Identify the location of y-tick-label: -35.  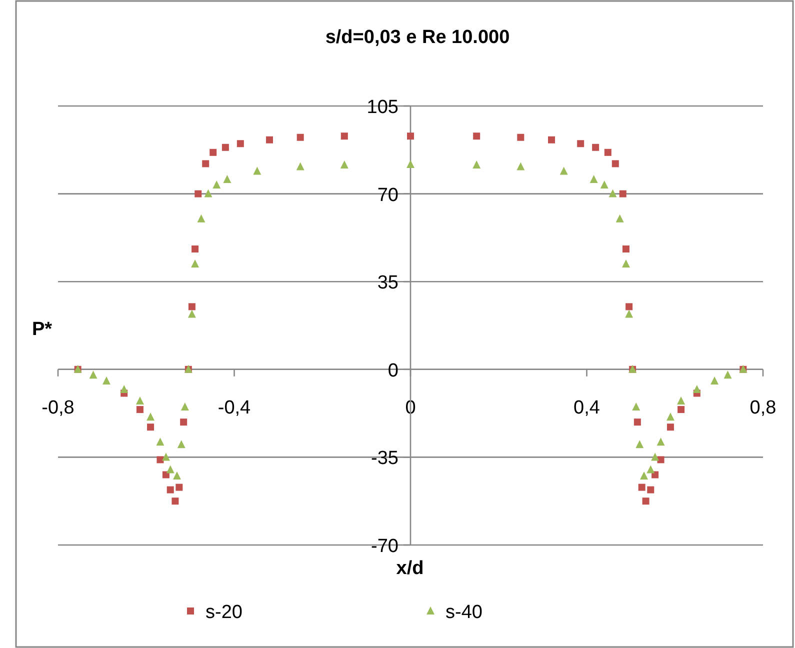
(384, 459).